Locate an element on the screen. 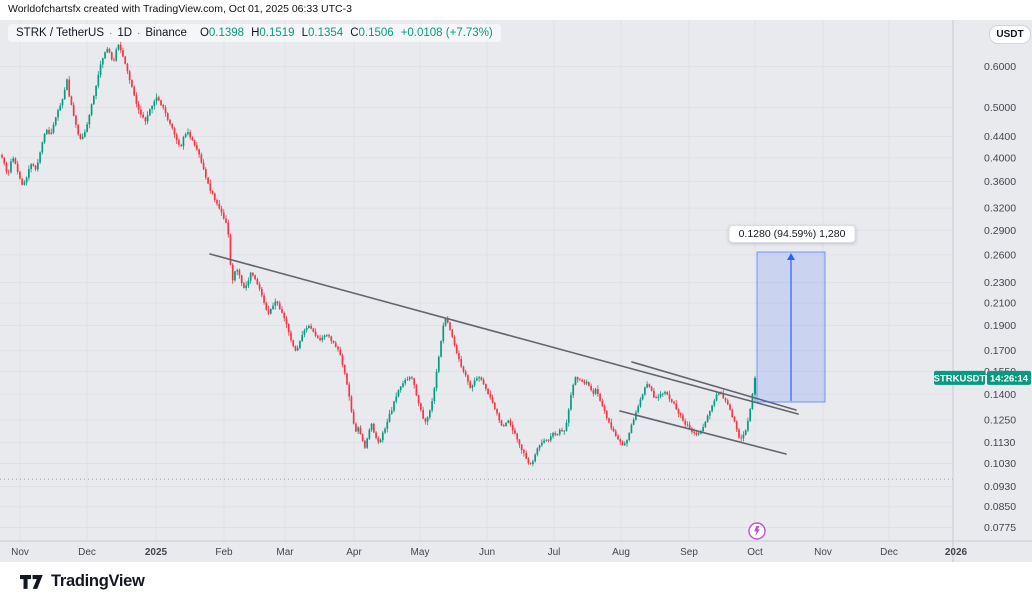 The width and height of the screenshot is (1032, 602). tradingview-brand: TradingView is located at coordinates (82, 581).